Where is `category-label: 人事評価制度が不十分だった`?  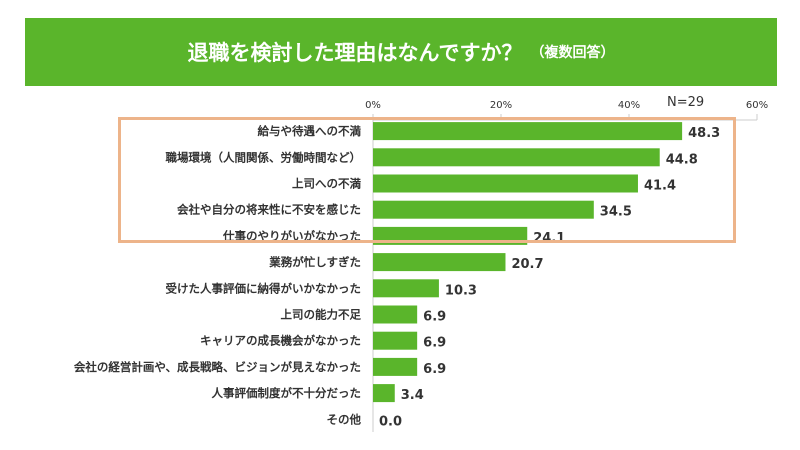 category-label: 人事評価制度が不十分だった is located at coordinates (287, 393).